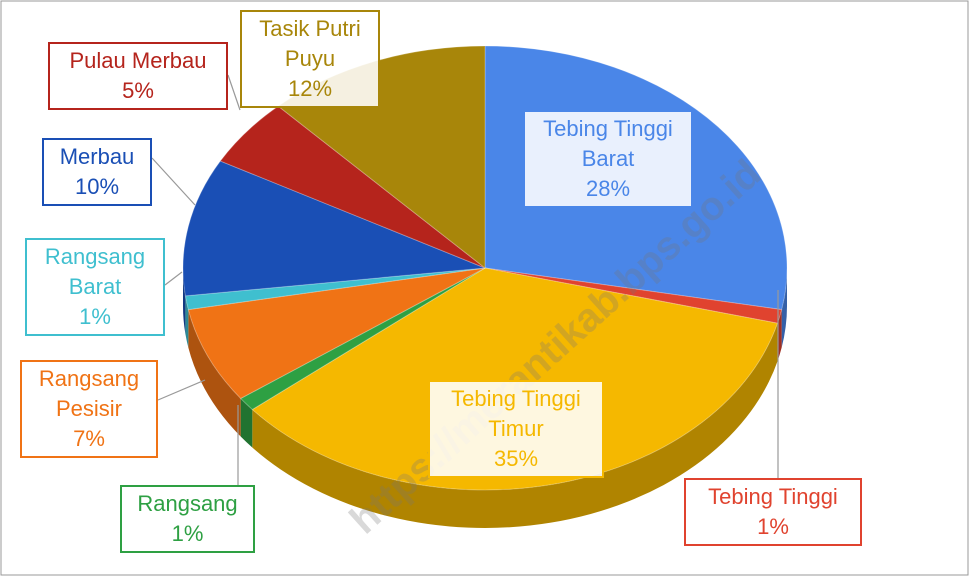 The width and height of the screenshot is (969, 576). What do you see at coordinates (310, 88) in the screenshot?
I see `label-text: 12%` at bounding box center [310, 88].